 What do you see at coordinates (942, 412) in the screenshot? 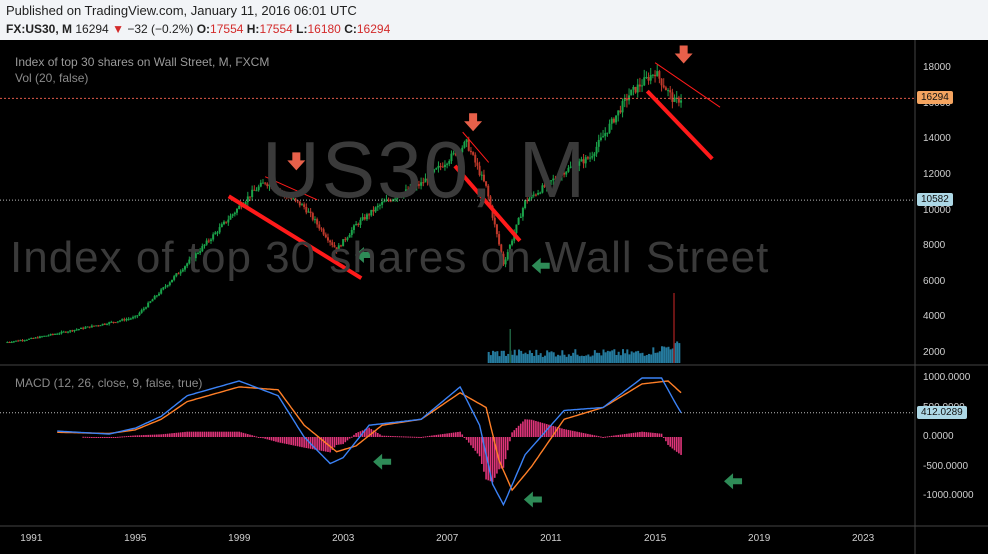
I see `macd-level-badge: 412.0289` at bounding box center [942, 412].